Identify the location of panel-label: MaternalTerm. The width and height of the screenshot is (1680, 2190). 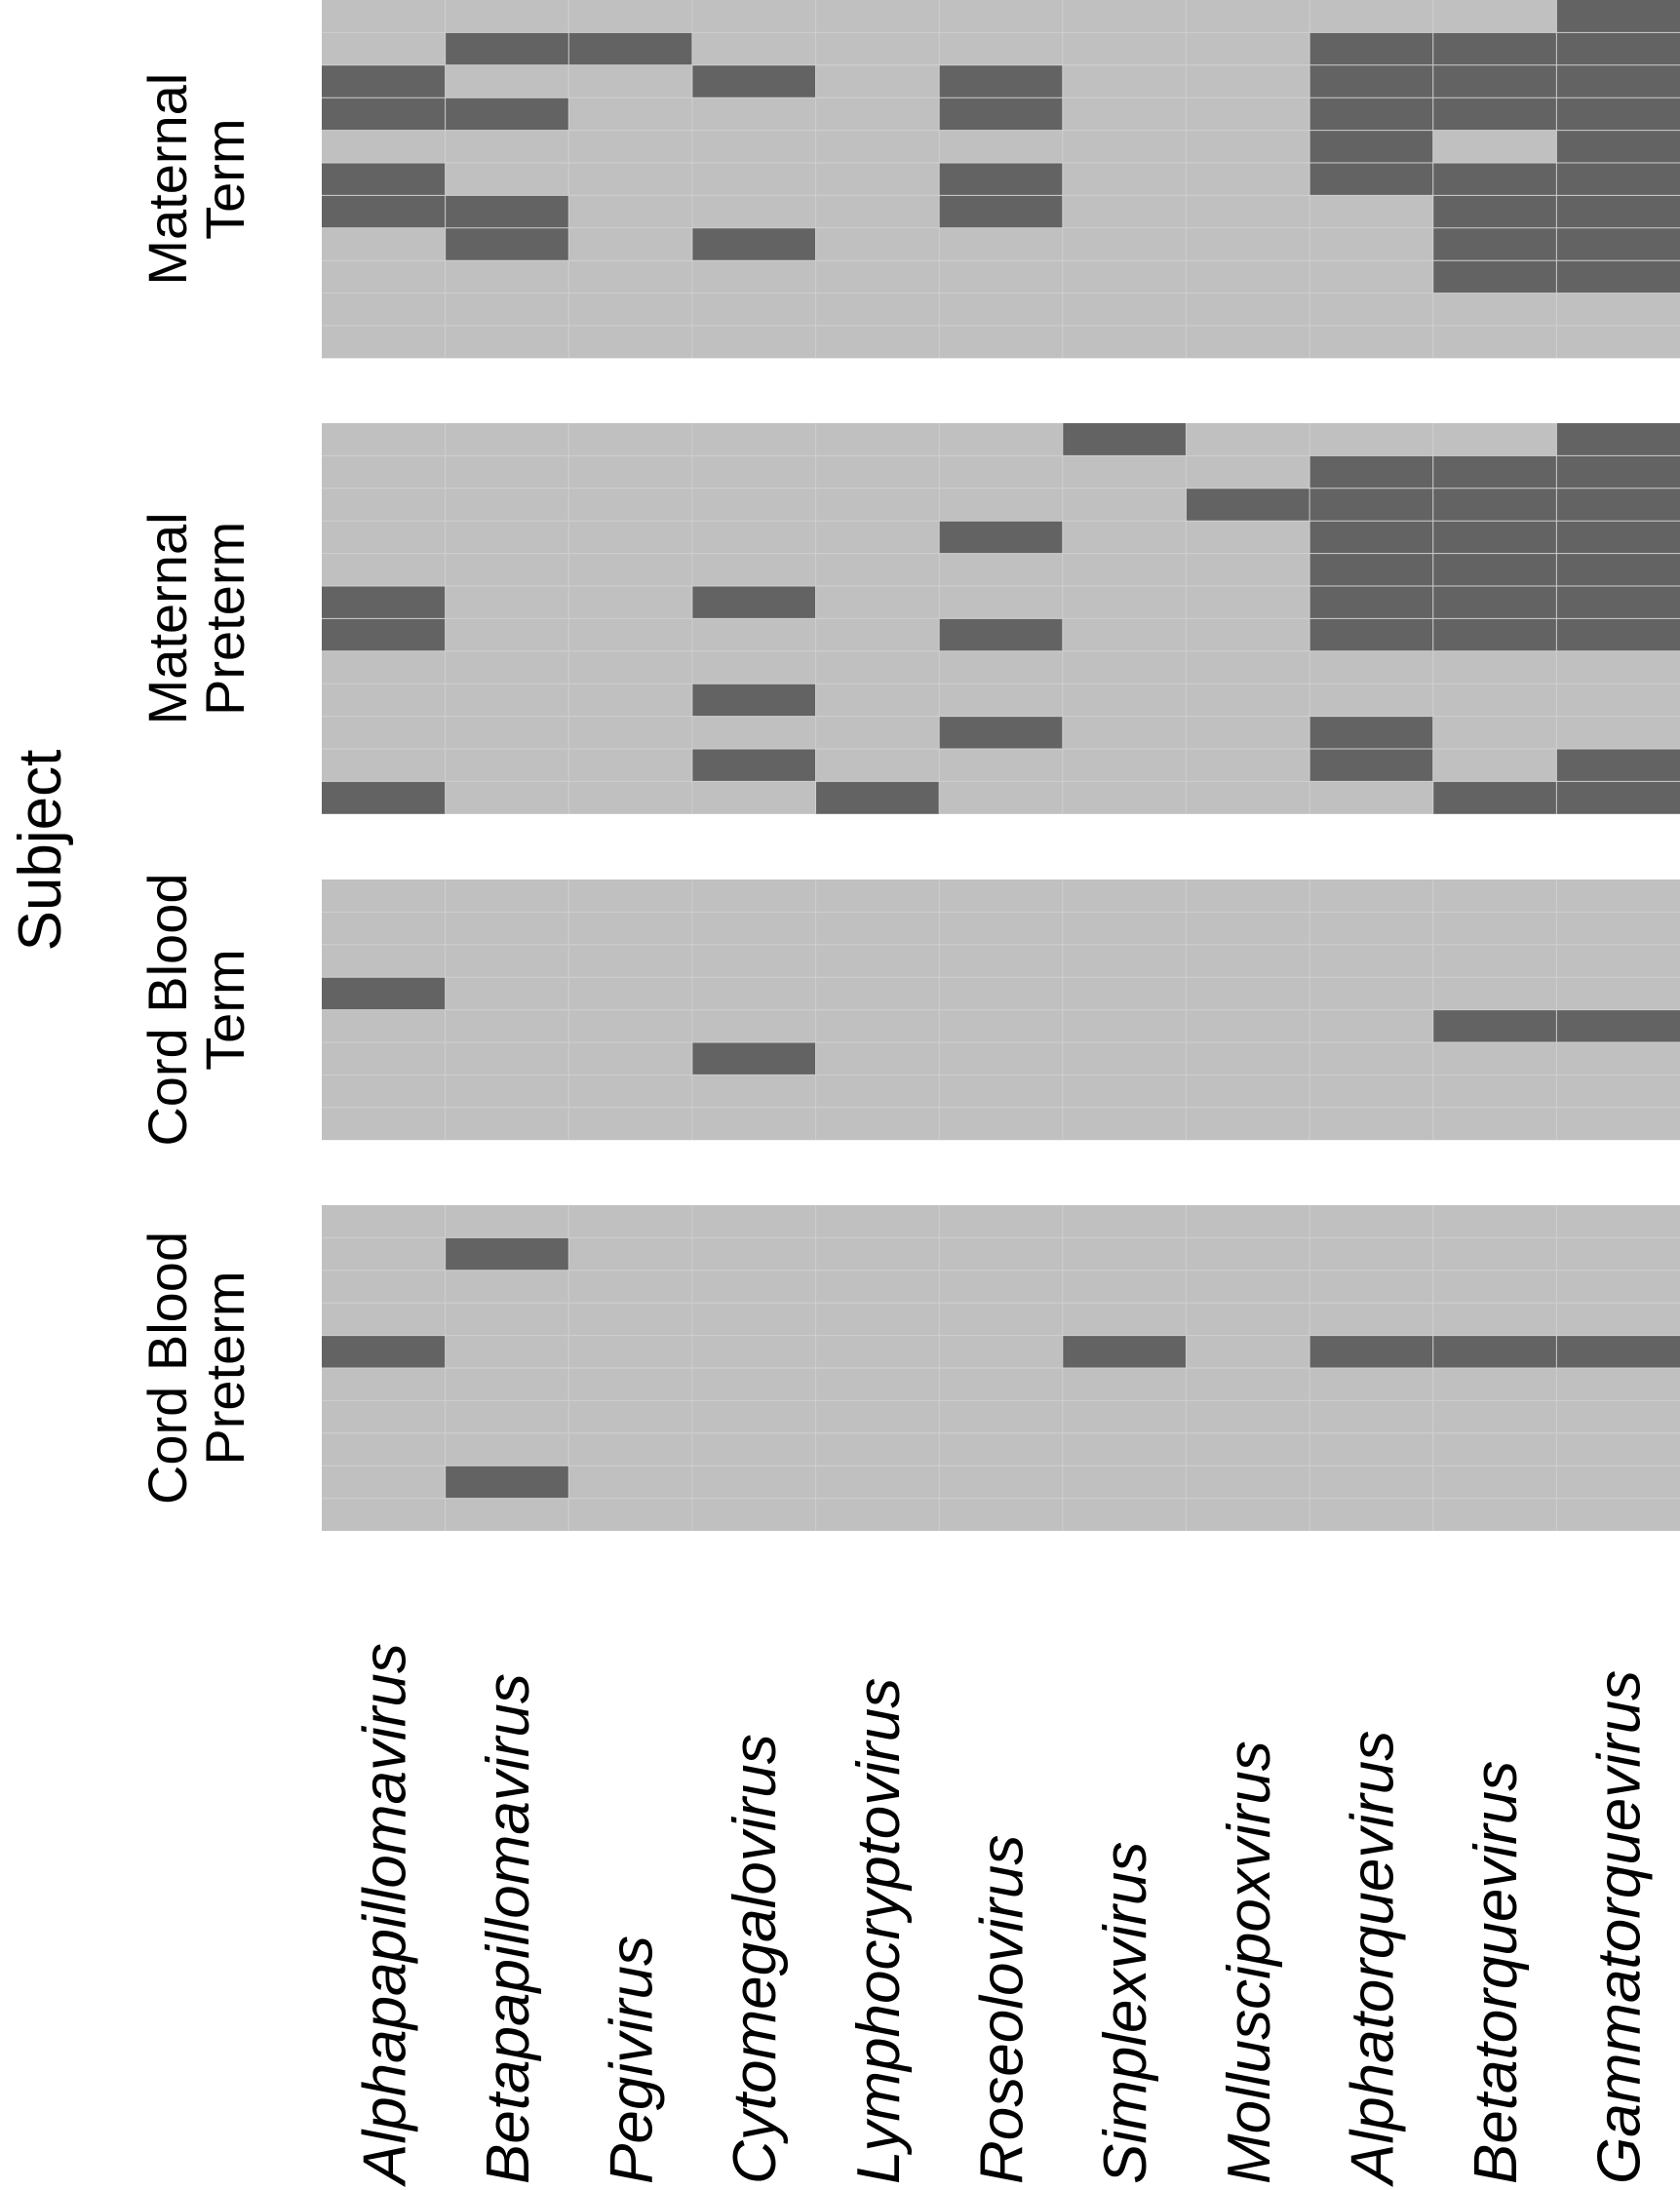
(196, 179).